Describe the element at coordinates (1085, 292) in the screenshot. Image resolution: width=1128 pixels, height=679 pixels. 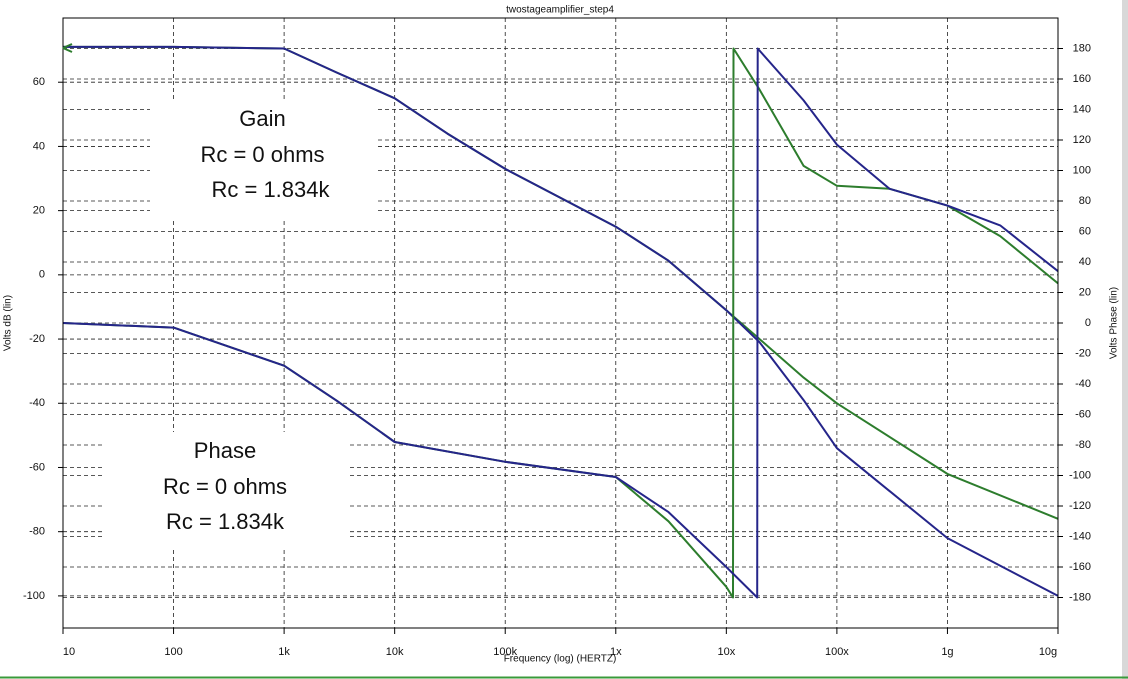
I see `y2-tick-label: 20` at that location.